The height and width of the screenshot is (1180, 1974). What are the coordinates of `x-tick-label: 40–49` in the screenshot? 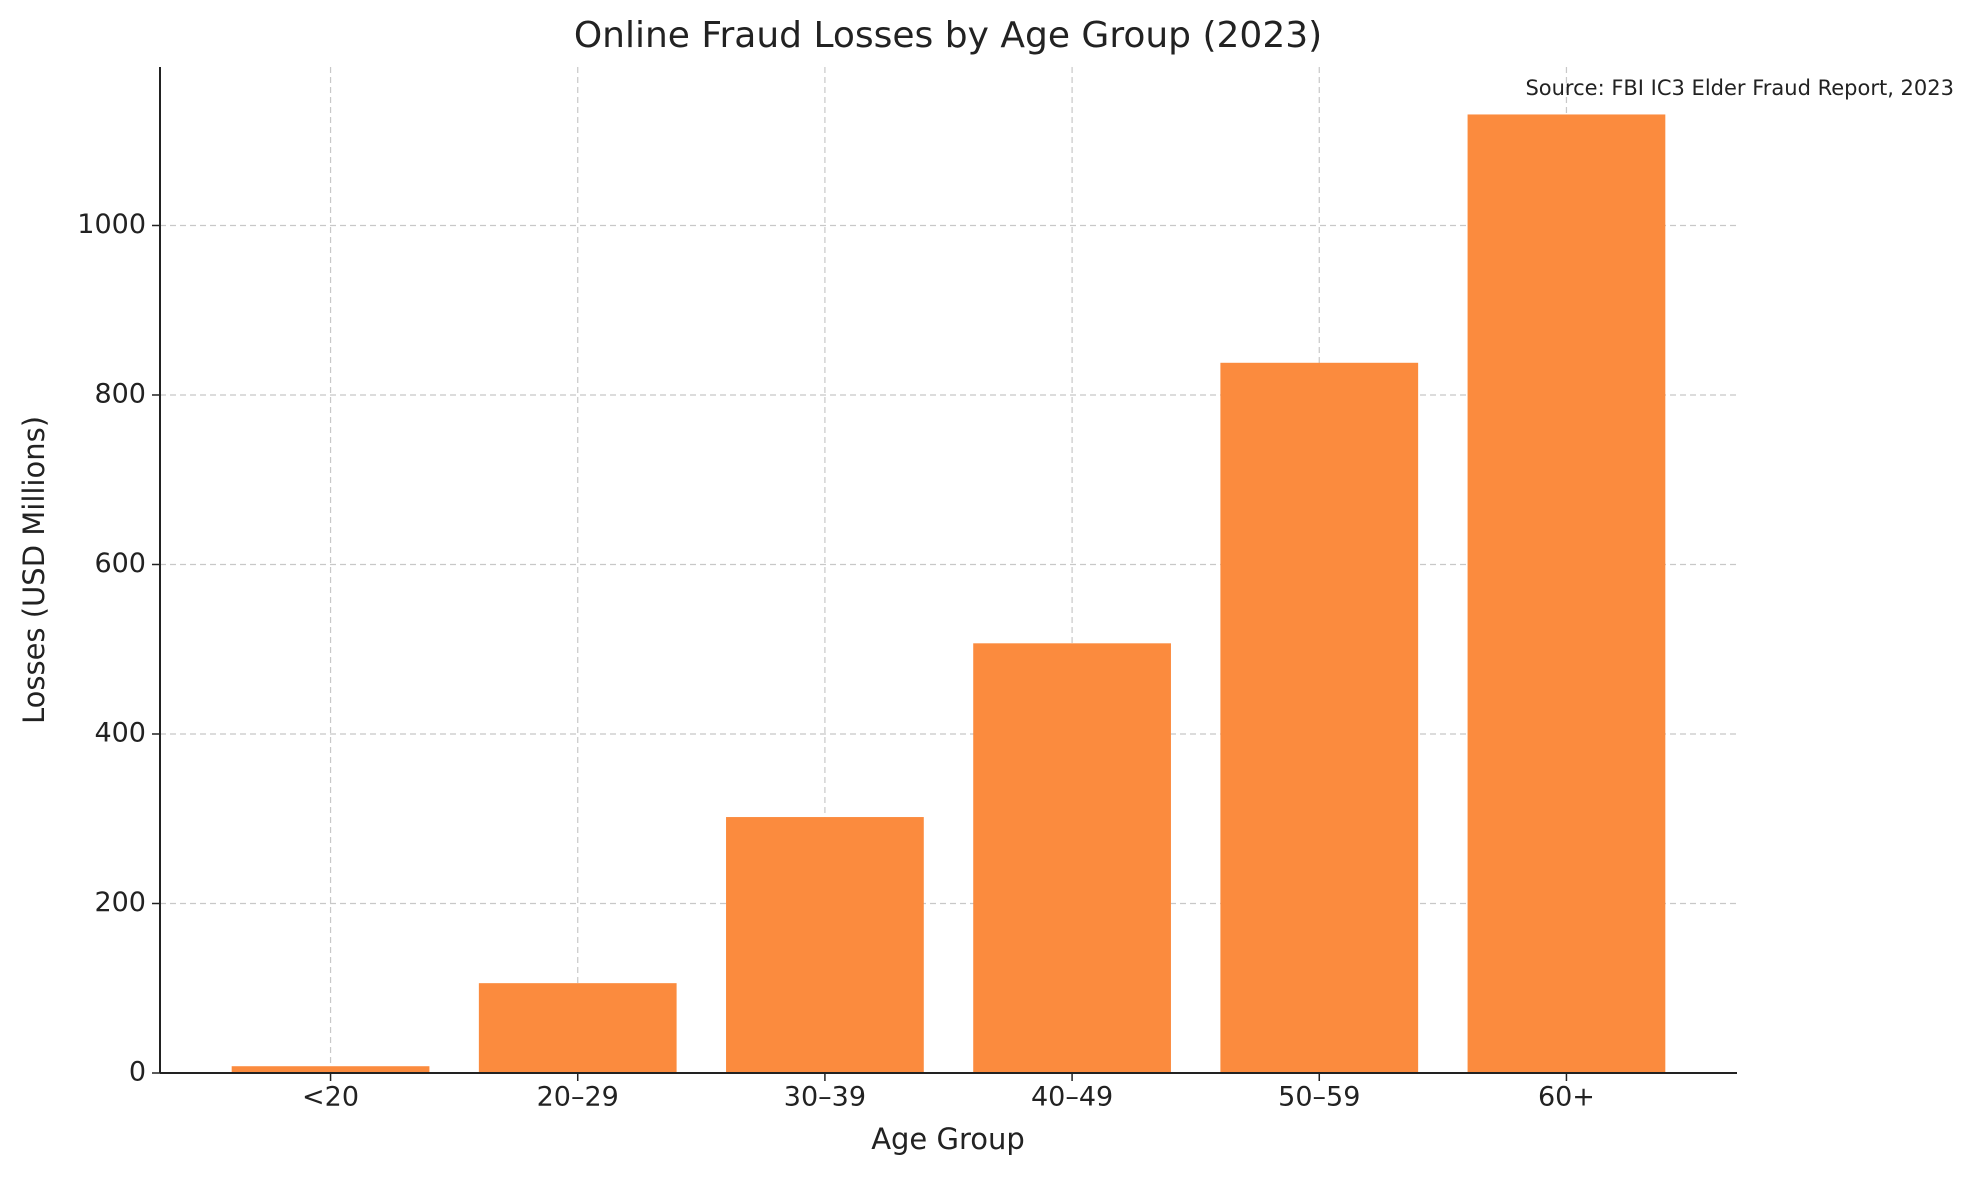 It's located at (1072, 1097).